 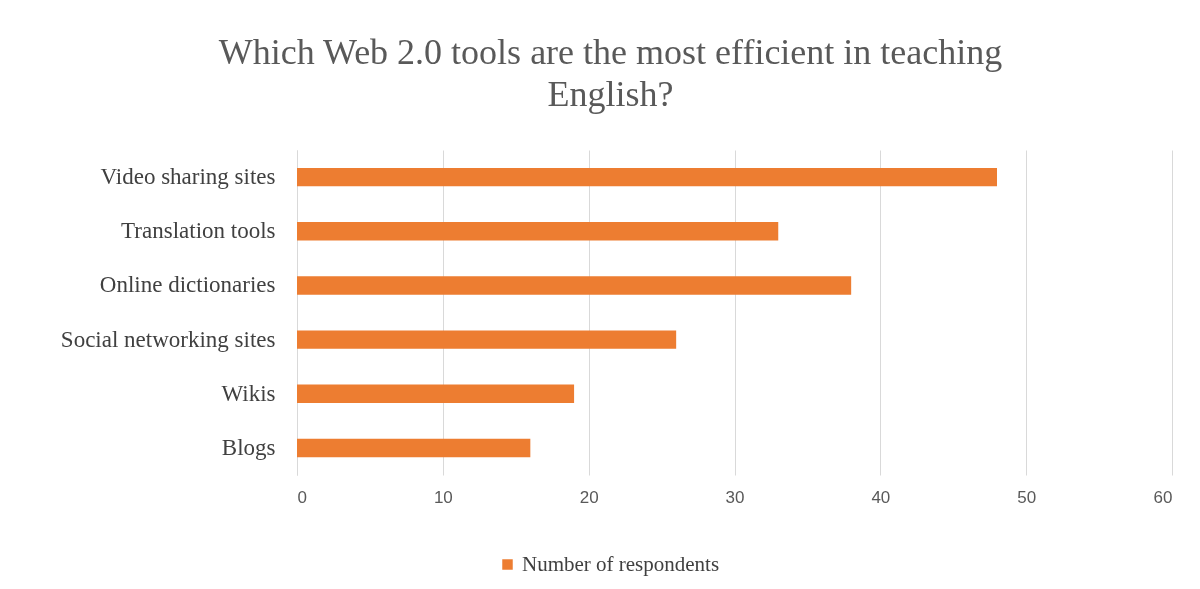 What do you see at coordinates (1163, 497) in the screenshot?
I see `x-tick-label: 60` at bounding box center [1163, 497].